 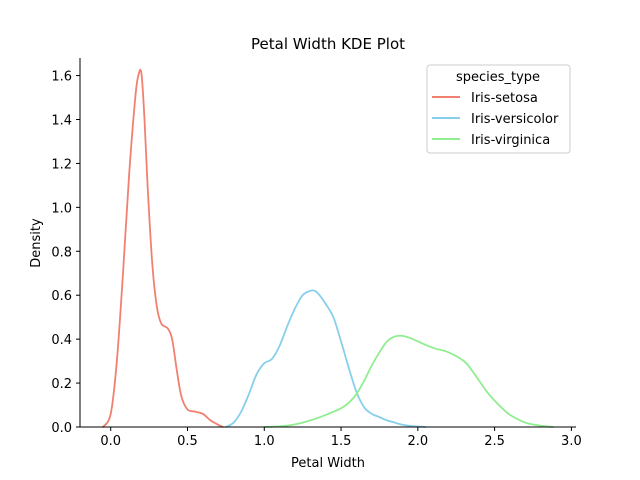 What do you see at coordinates (510, 140) in the screenshot?
I see `legend-label-iris-virginica: Iris-virginica` at bounding box center [510, 140].